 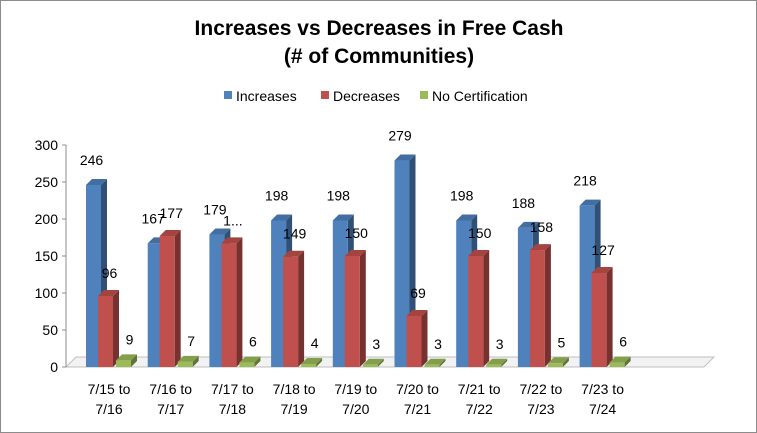 What do you see at coordinates (47, 182) in the screenshot?
I see `y-tick-label-5: 250` at bounding box center [47, 182].